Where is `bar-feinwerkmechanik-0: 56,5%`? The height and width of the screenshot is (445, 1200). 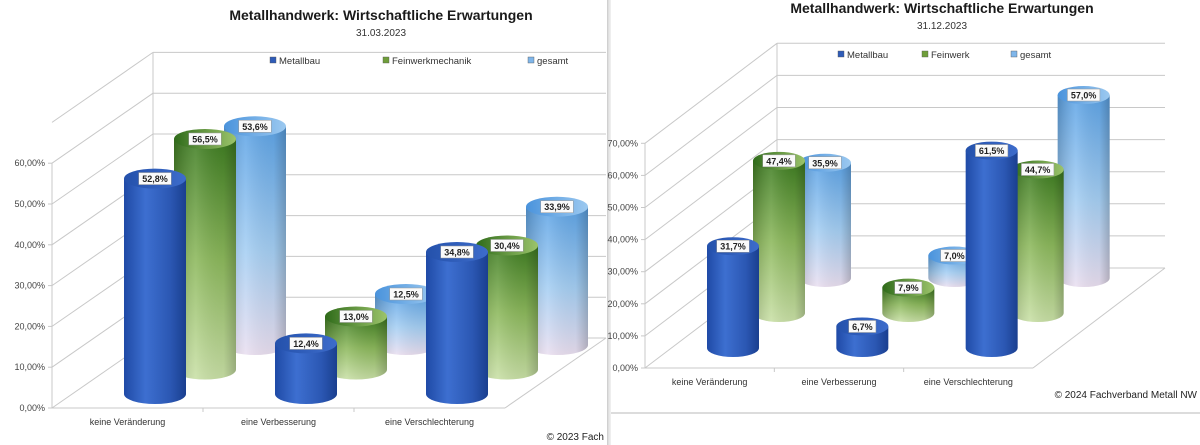
bar-feinwerkmechanik-0: 56,5% is located at coordinates (205, 254).